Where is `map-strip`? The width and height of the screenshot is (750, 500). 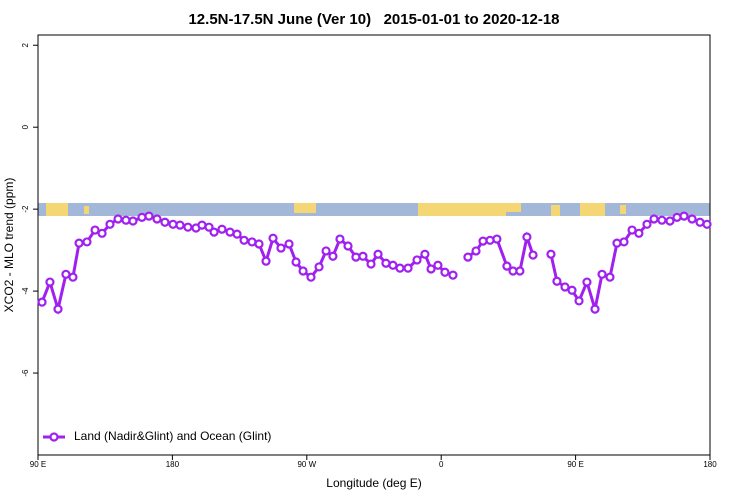 map-strip is located at coordinates (374, 209).